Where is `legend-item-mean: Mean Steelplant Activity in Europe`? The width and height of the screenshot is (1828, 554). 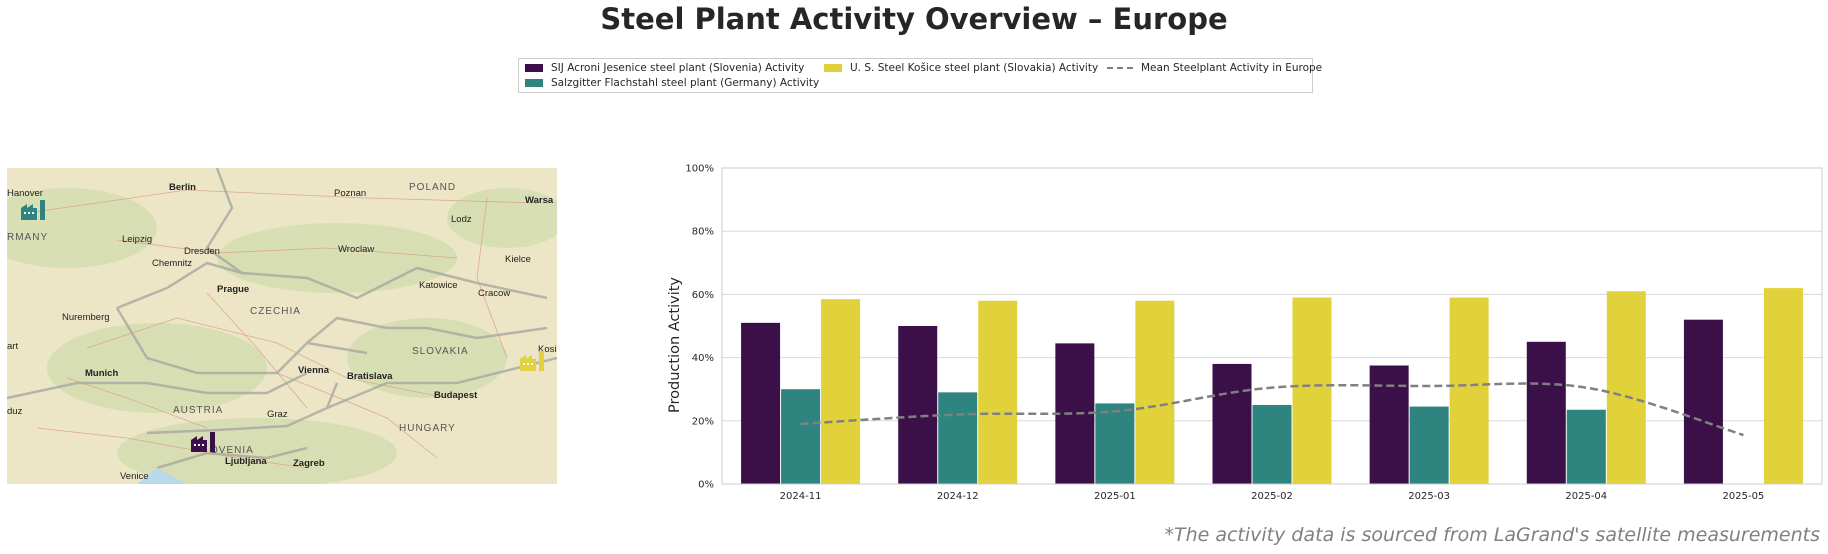 legend-item-mean: Mean Steelplant Activity in Europe is located at coordinates (1214, 68).